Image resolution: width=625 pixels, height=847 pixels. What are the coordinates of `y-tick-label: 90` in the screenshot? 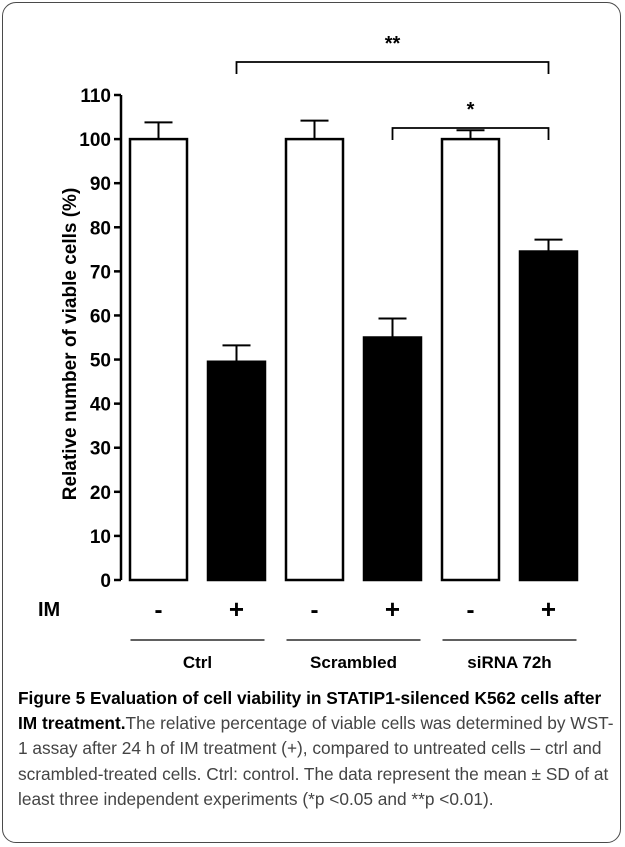 It's located at (100, 184).